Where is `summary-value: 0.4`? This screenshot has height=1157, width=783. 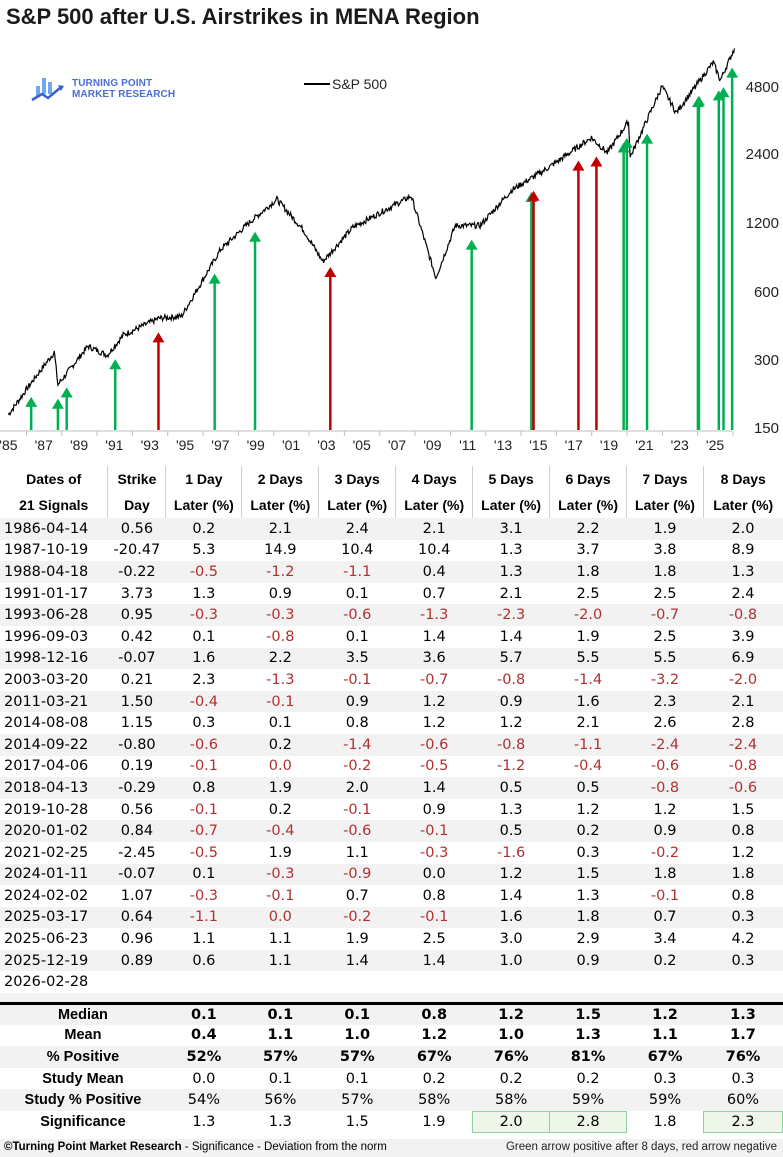 summary-value: 0.4 is located at coordinates (204, 1035).